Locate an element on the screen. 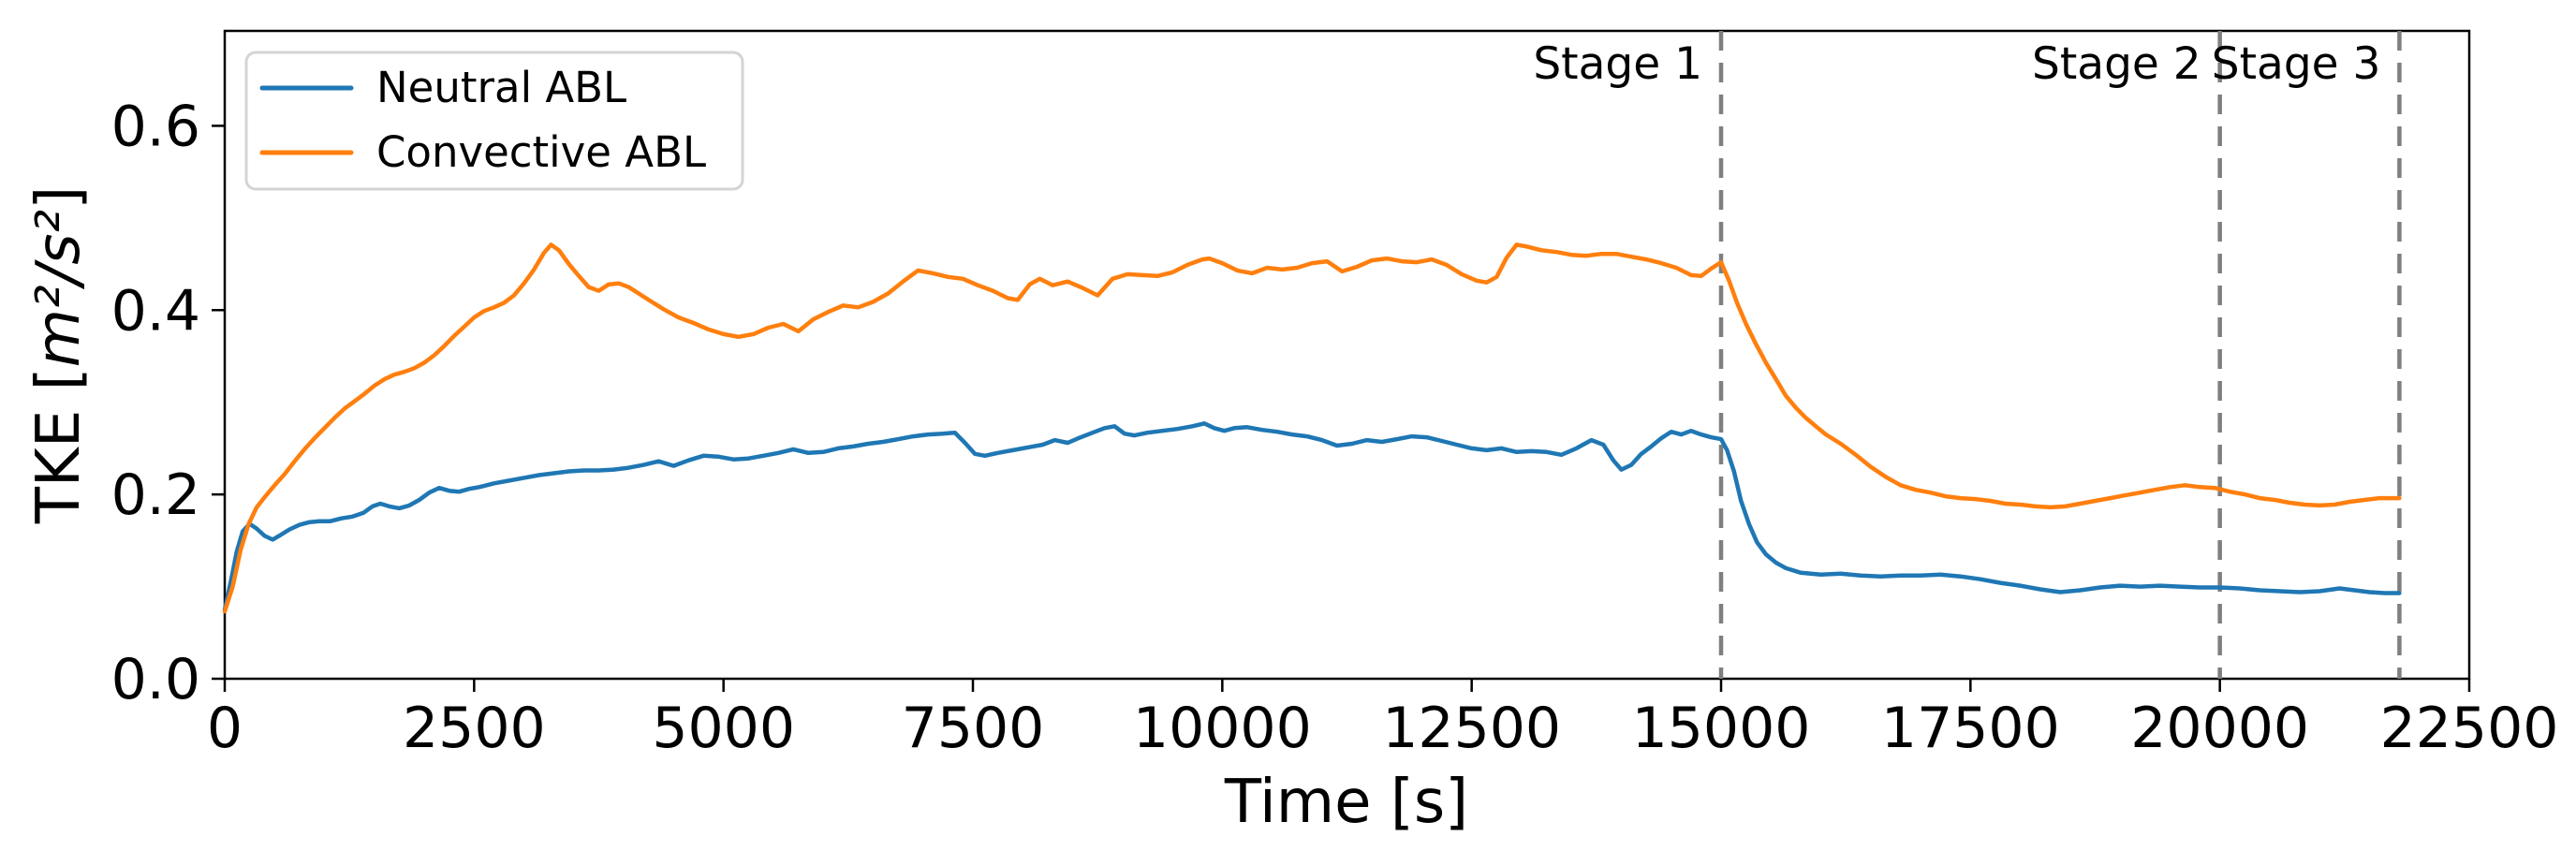  stage-label: Stage 2 is located at coordinates (2116, 64).